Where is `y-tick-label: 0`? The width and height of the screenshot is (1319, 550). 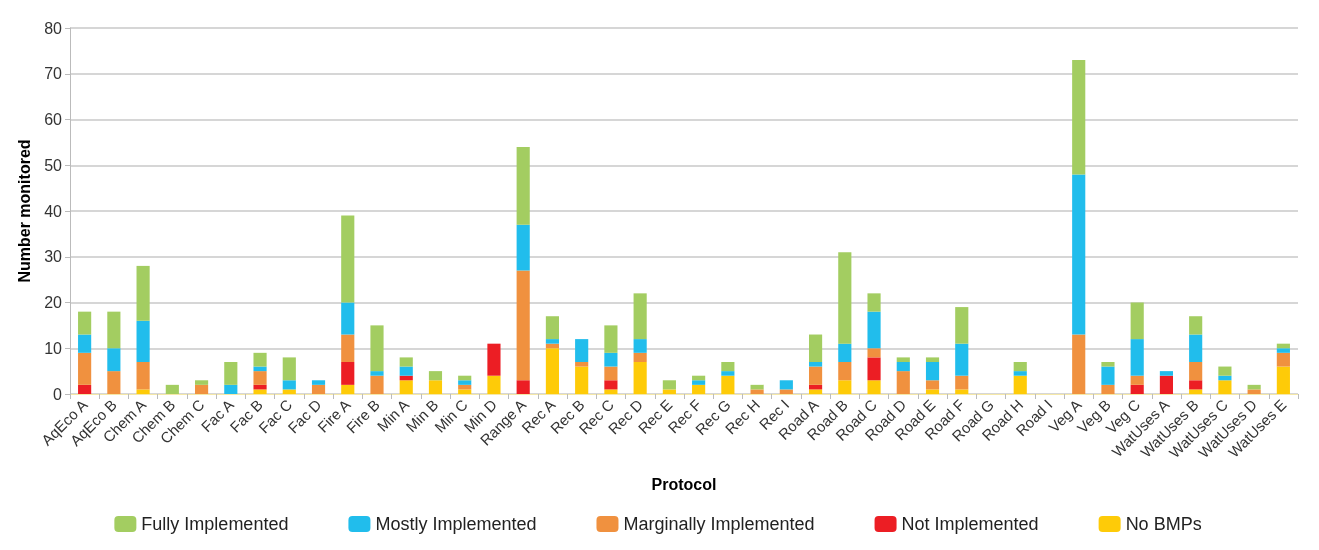 y-tick-label: 0 is located at coordinates (58, 394).